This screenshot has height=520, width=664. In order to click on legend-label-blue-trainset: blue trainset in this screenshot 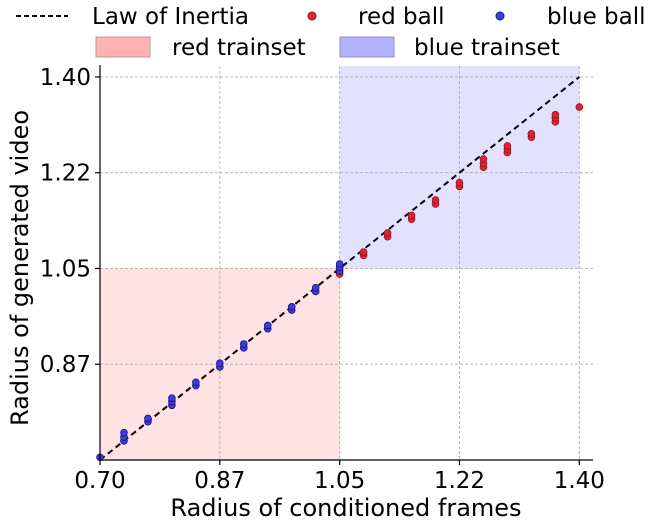, I will do `click(487, 48)`.